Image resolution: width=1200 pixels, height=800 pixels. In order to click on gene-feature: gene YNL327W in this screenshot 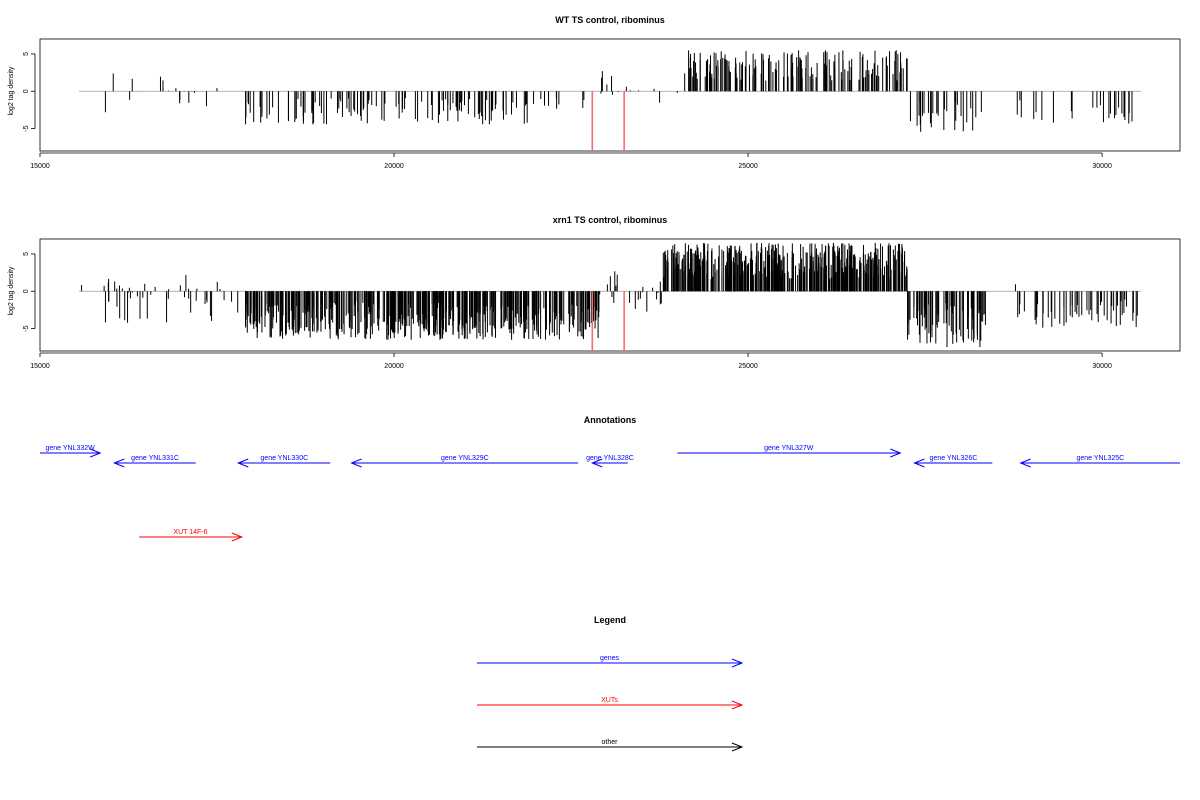, I will do `click(789, 451)`.